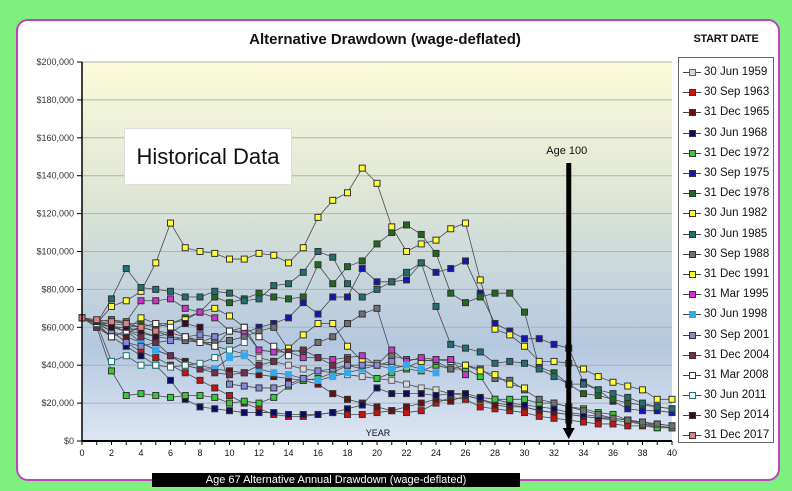  I want to click on x-tick-label: 30, so click(524, 453).